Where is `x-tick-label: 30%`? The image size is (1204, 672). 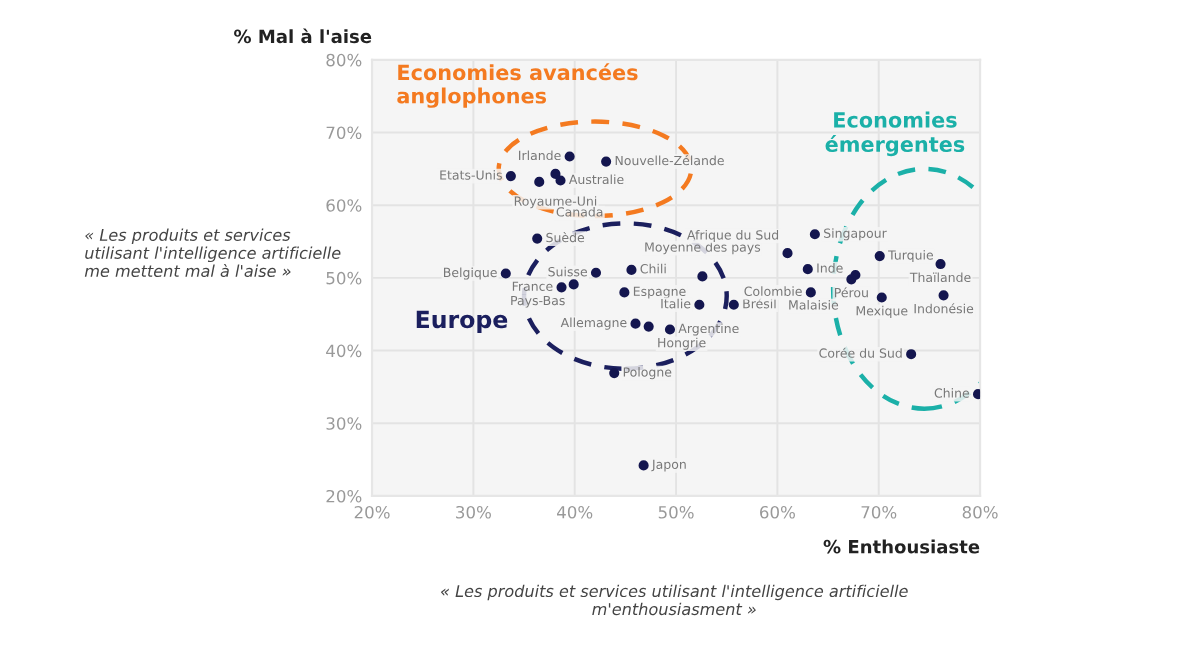
x-tick-label: 30% is located at coordinates (473, 512).